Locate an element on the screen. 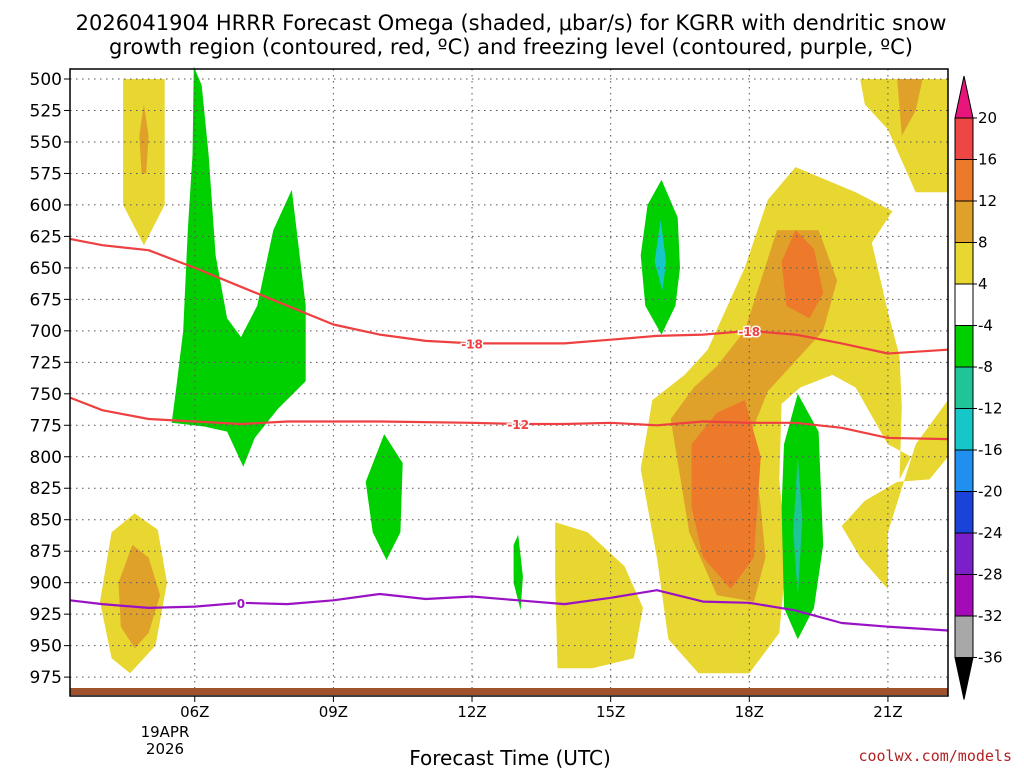  omega-region-rising-top-21z is located at coordinates (904, 136).